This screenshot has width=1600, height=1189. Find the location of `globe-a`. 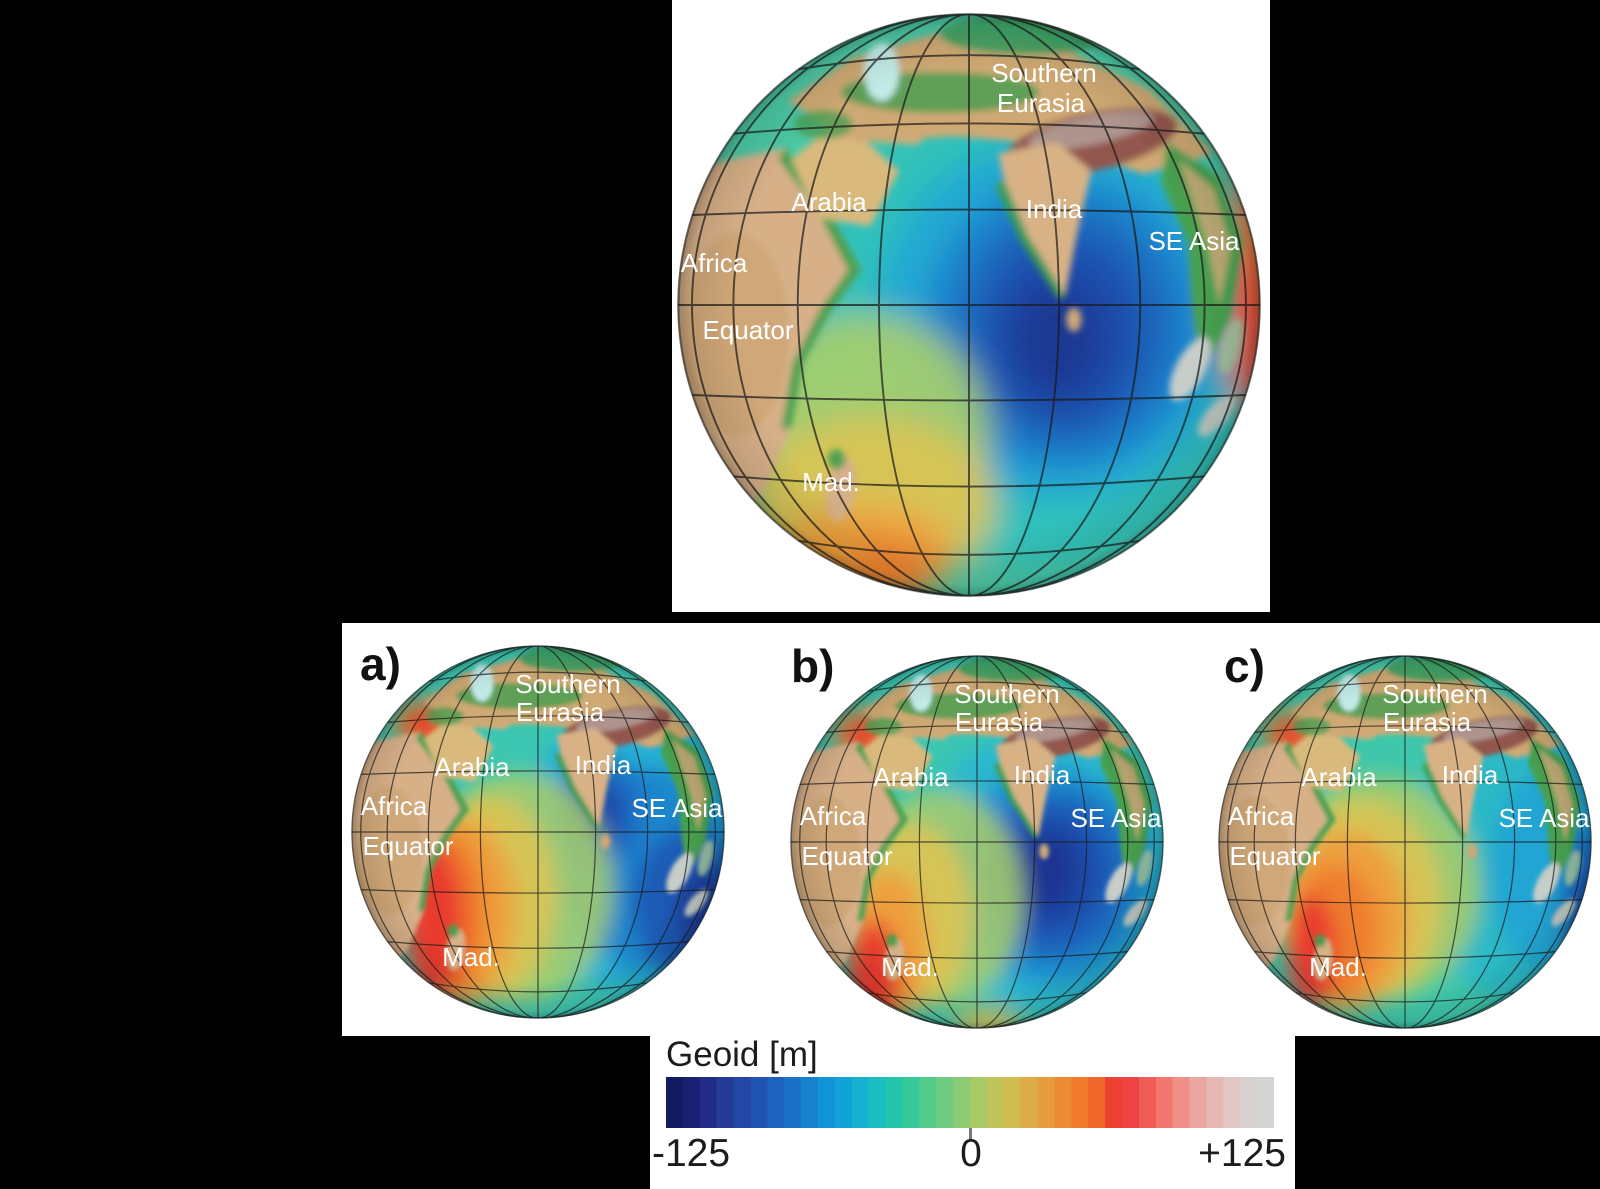

globe-a is located at coordinates (538, 832).